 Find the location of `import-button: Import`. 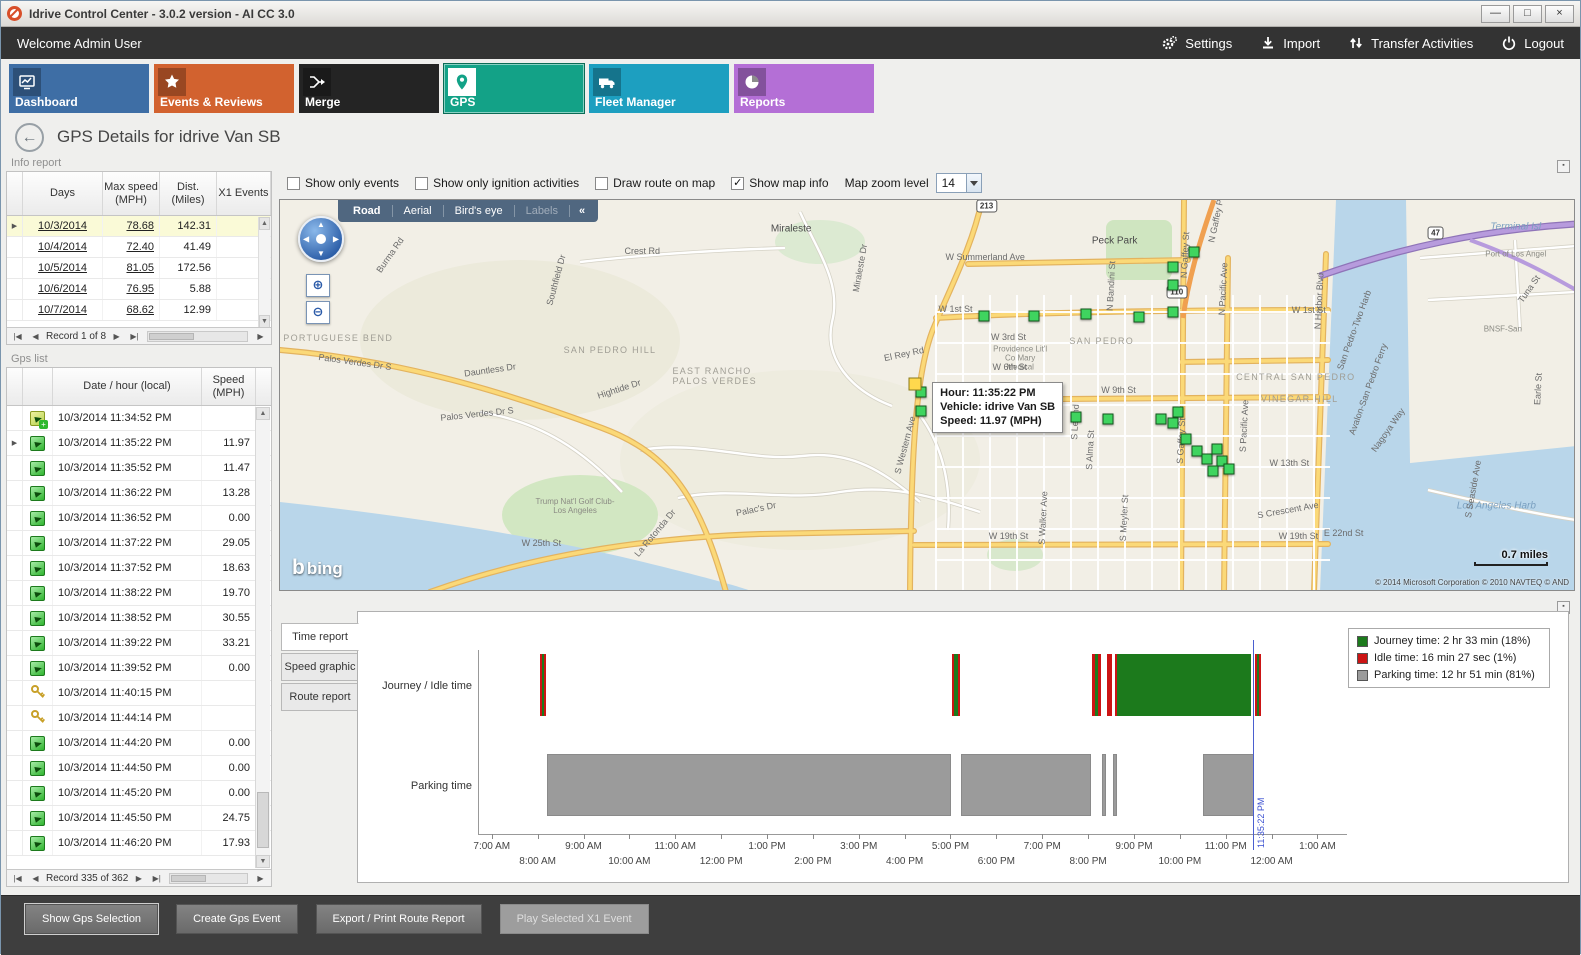

import-button: Import is located at coordinates (1290, 43).